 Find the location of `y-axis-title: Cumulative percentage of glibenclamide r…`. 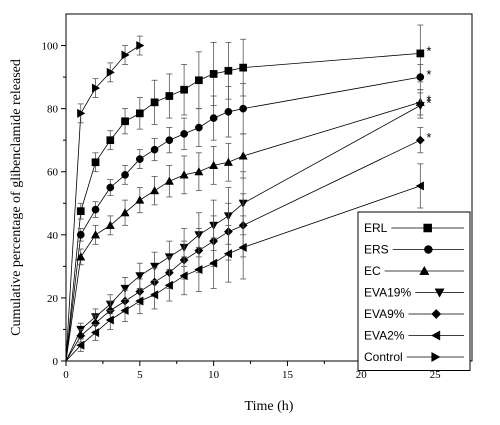

y-axis-title: Cumulative percentage of glibenclamide r… is located at coordinates (16, 197).